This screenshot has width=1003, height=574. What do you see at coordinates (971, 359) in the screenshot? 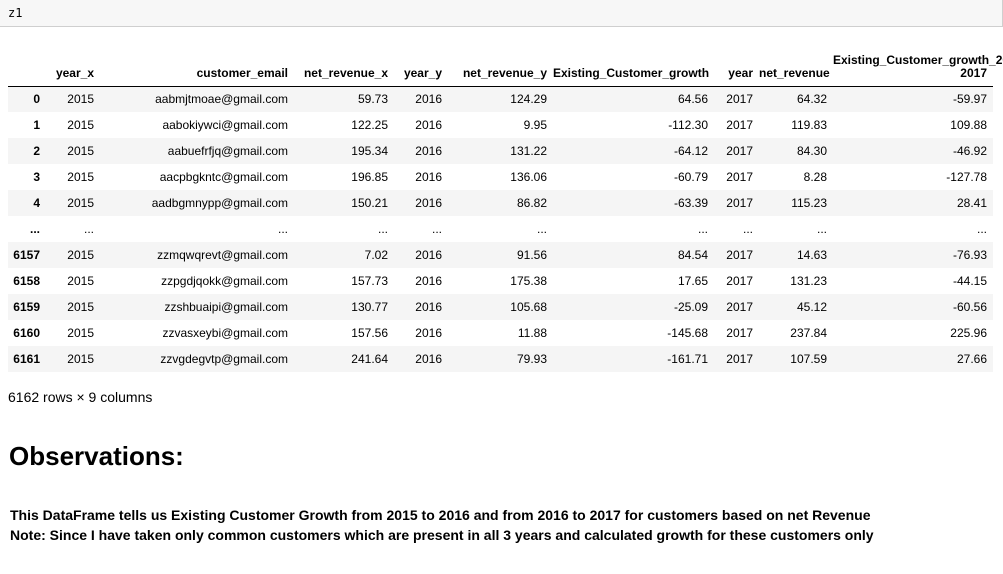
I see `table-cell: 27.66` at bounding box center [971, 359].